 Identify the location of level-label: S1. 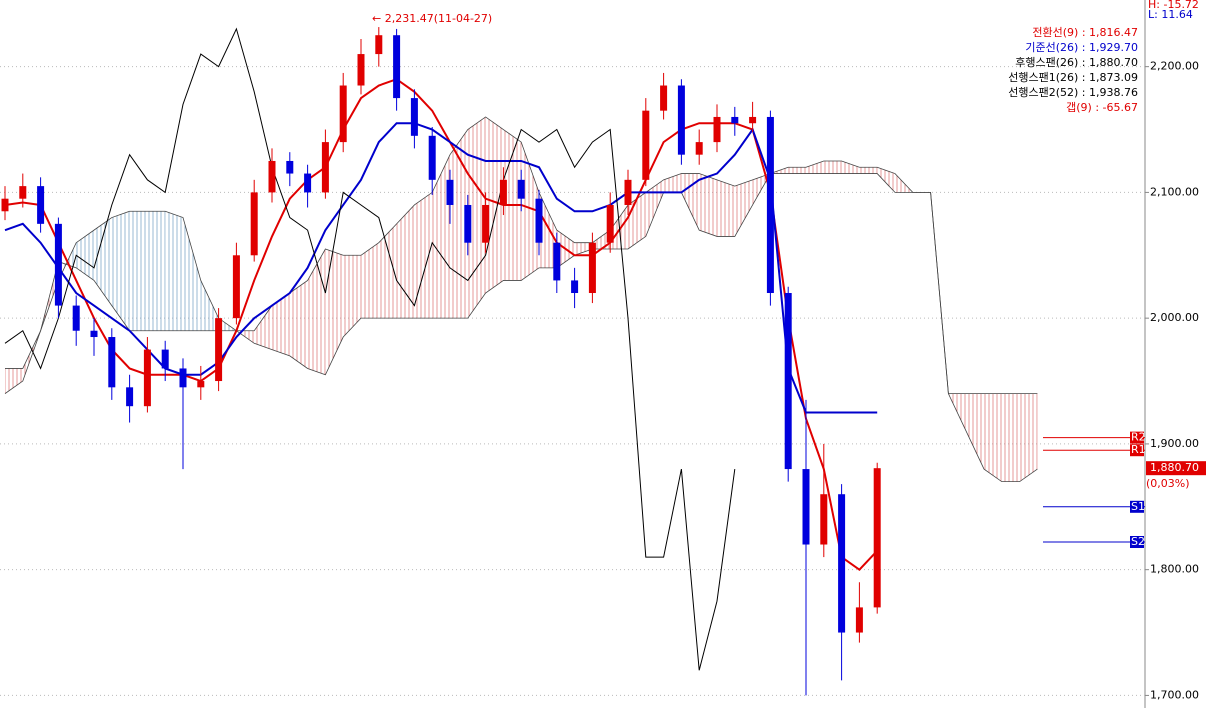
(1138, 506).